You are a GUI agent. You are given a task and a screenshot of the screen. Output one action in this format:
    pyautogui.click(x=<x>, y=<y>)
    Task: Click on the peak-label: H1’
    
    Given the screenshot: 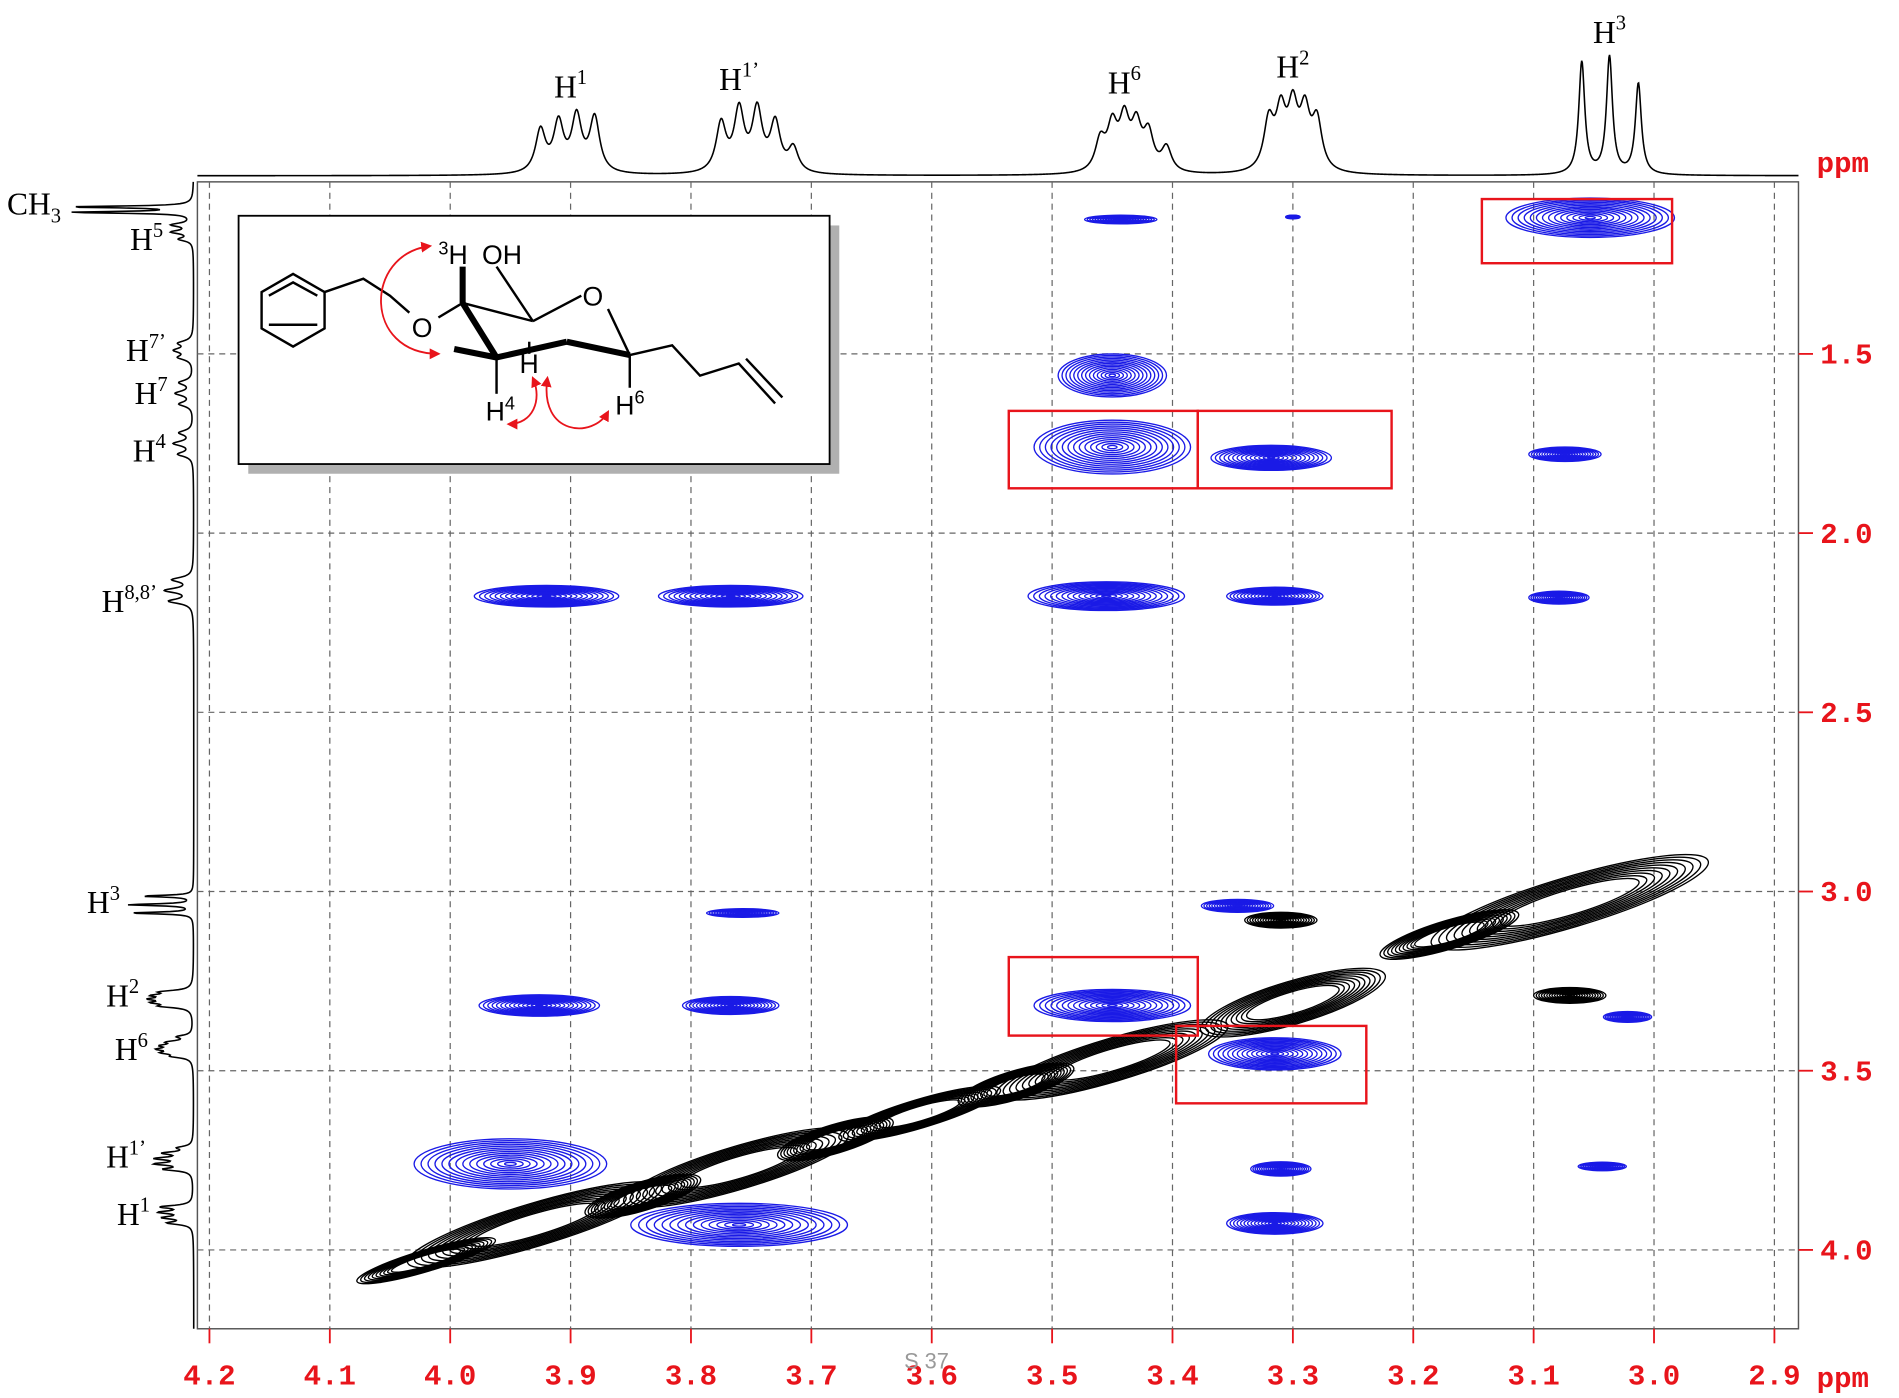 What is the action you would take?
    pyautogui.click(x=126, y=1155)
    